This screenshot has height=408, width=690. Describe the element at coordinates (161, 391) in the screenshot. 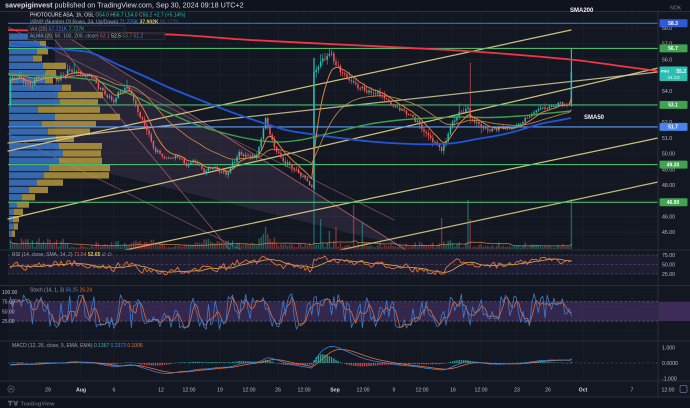

I see `svg-text: 12` at that location.